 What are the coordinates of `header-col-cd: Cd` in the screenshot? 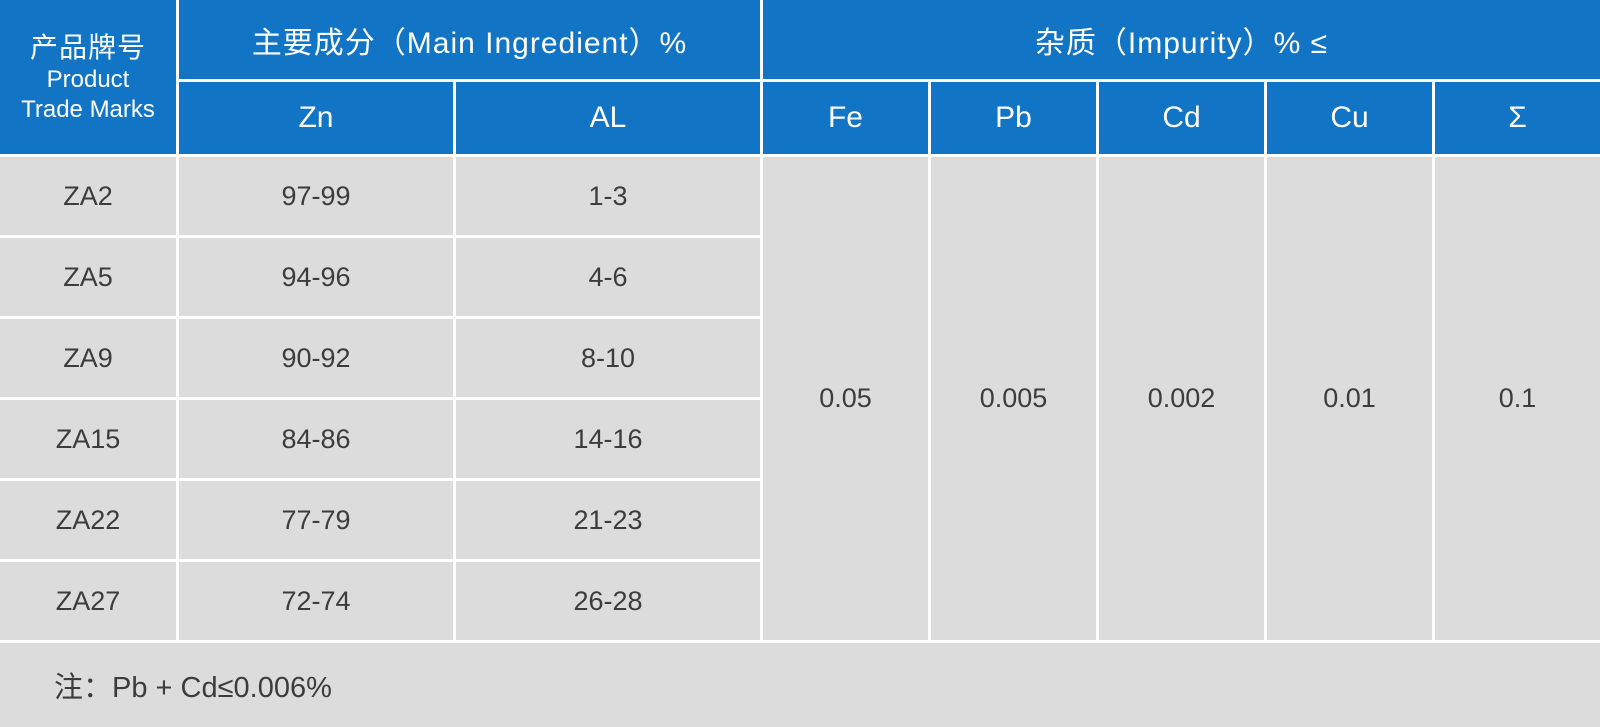 It's located at (1181, 118).